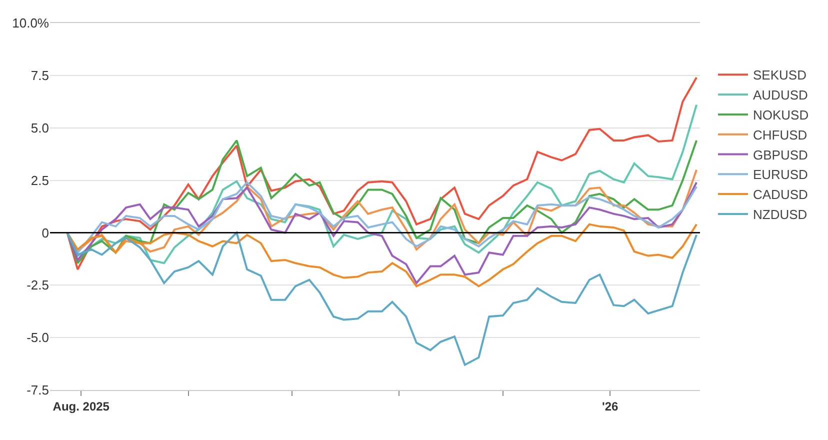 The width and height of the screenshot is (828, 440). I want to click on legend-label: SEKUSD, so click(779, 75).